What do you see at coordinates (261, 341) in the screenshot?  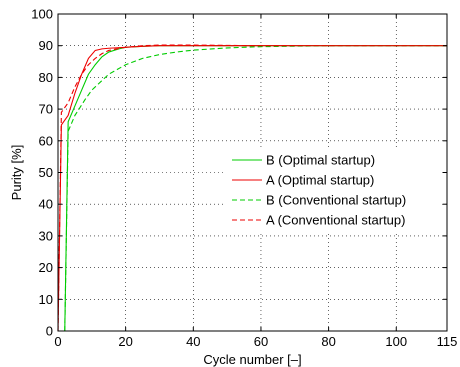 I see `x-tick-label: 60` at bounding box center [261, 341].